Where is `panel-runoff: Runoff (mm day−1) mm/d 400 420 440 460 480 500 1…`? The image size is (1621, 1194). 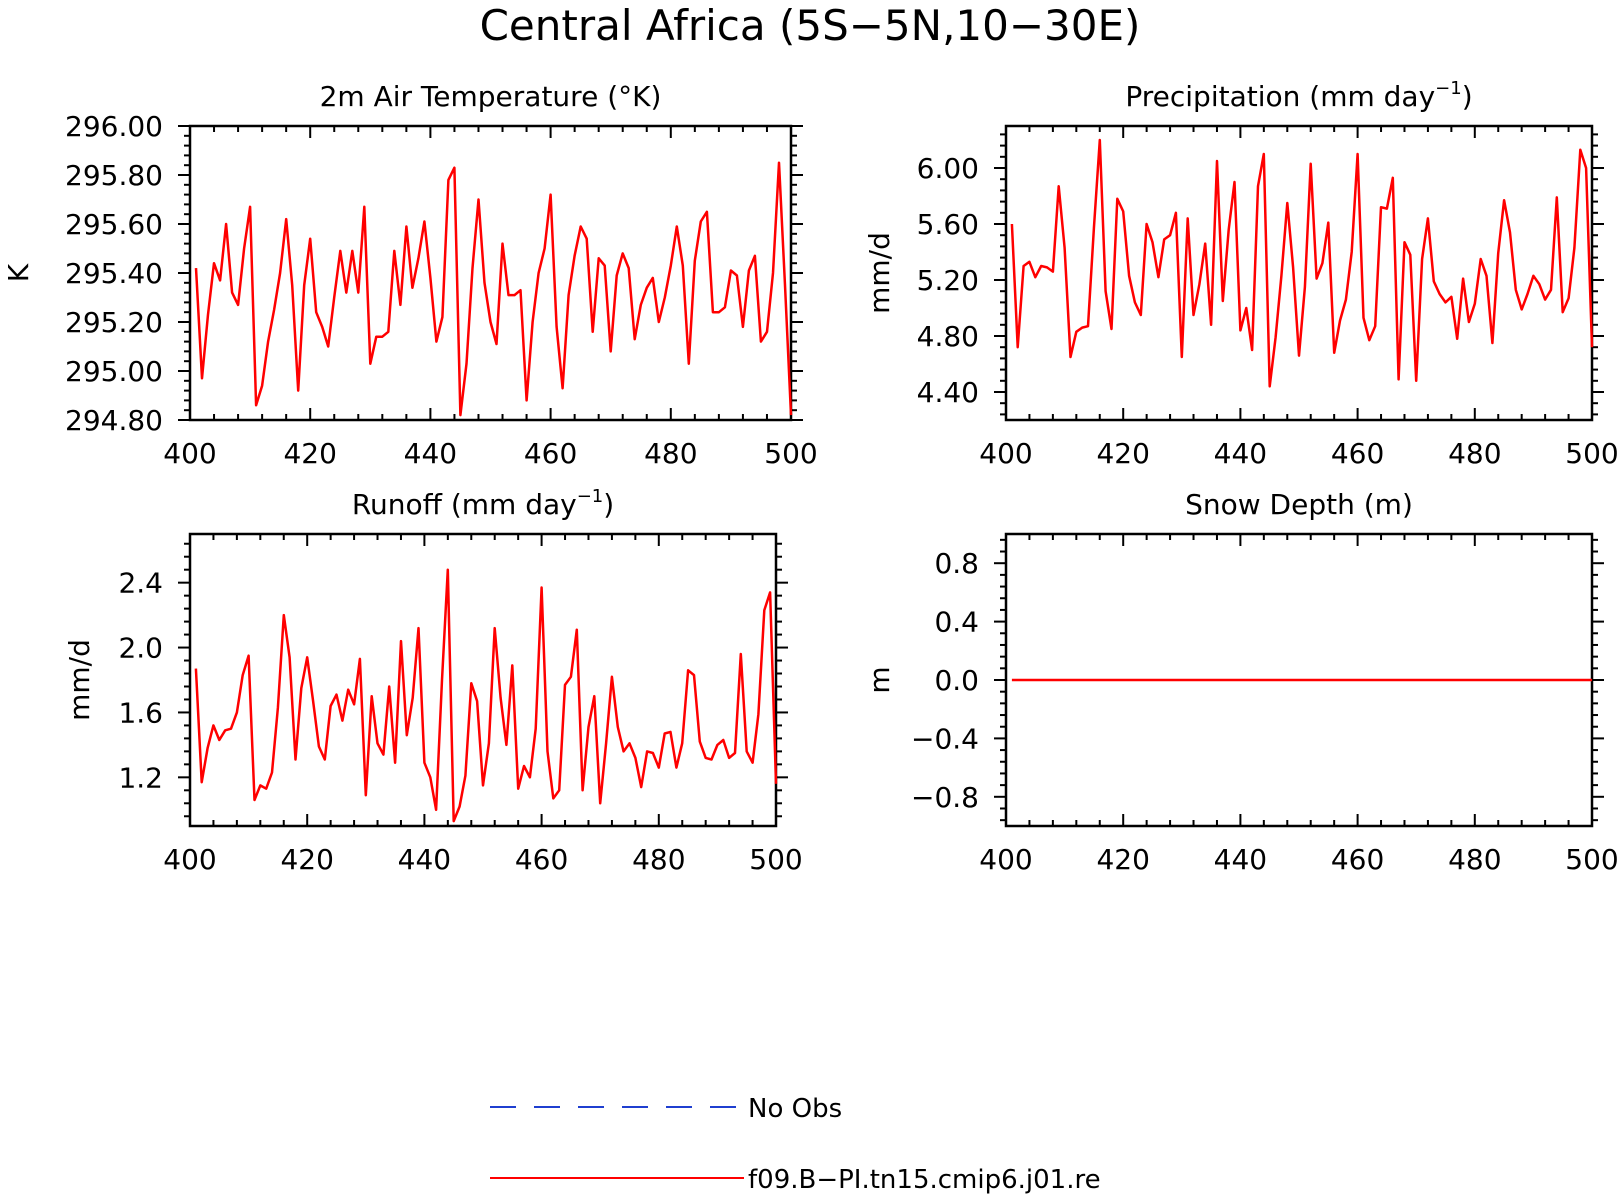
panel-runoff: Runoff (mm day−1) mm/d 400 420 440 460 480 500 1… is located at coordinates (433, 681).